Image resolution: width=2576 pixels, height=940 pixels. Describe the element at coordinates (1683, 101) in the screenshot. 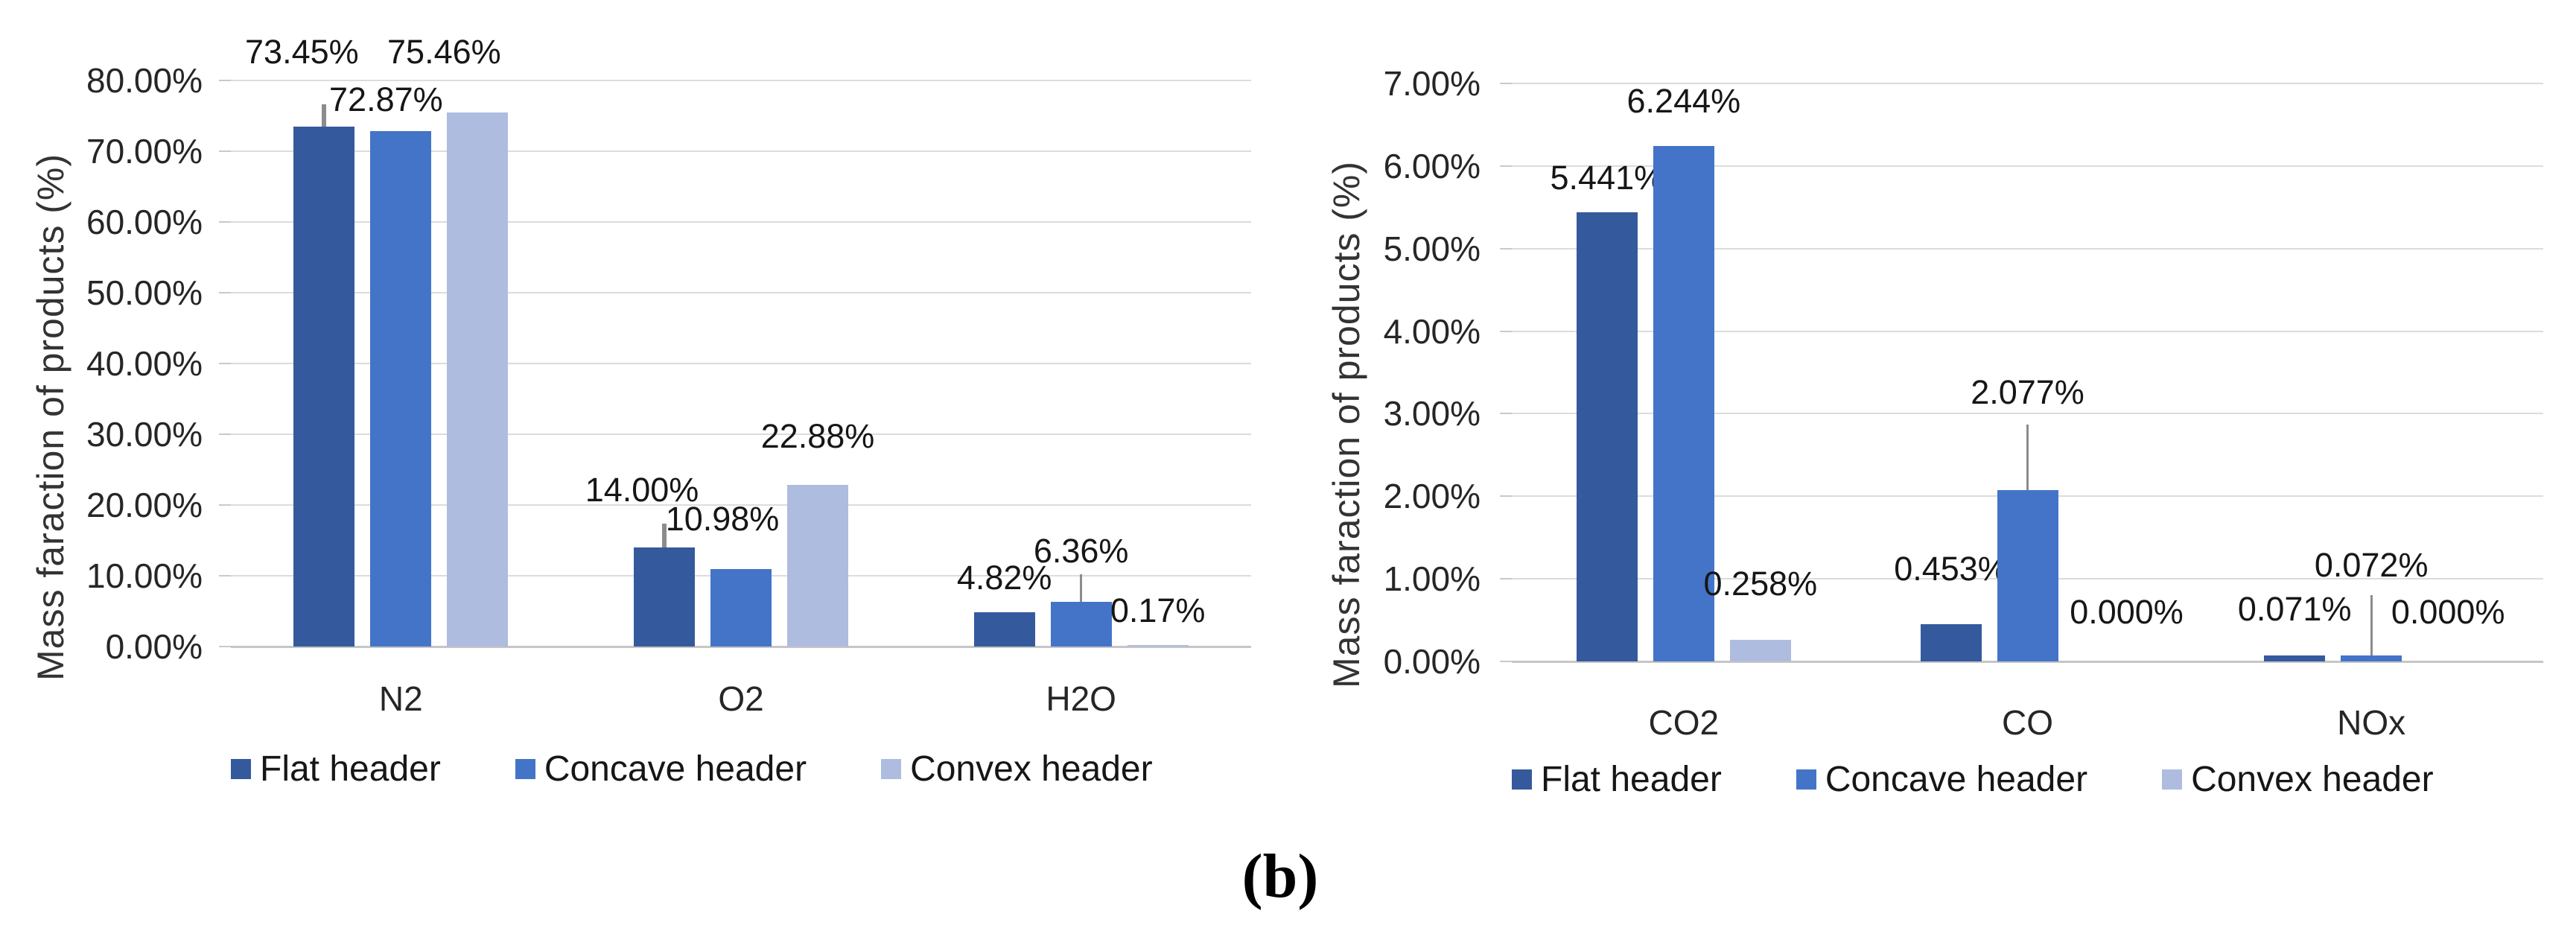

I see `data-label: 6.244%` at that location.